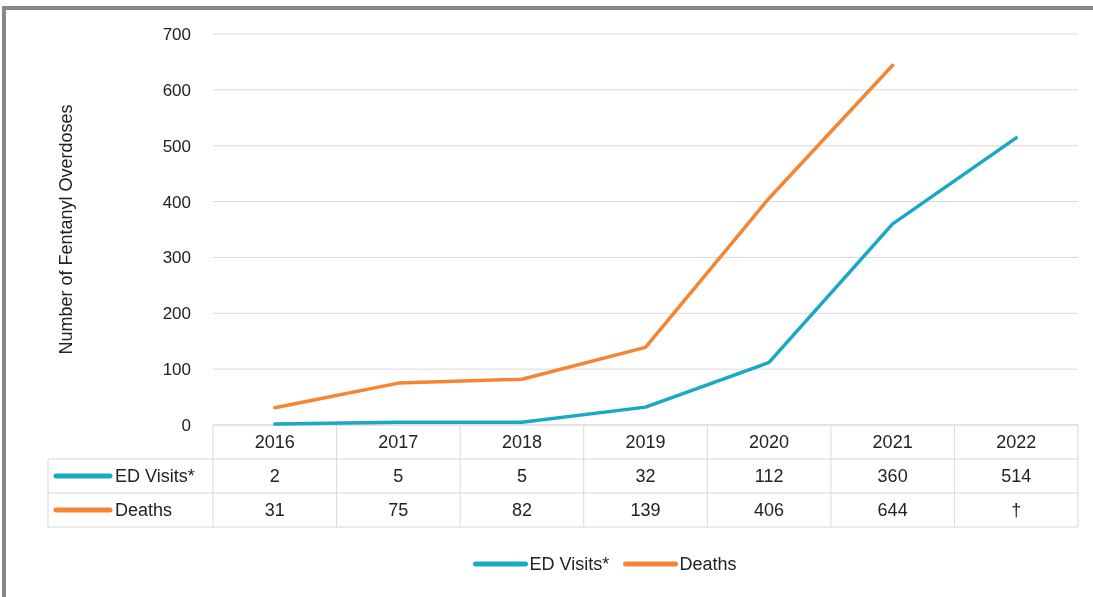 The image size is (1093, 597). What do you see at coordinates (769, 442) in the screenshot?
I see `x-tick-label: 2020` at bounding box center [769, 442].